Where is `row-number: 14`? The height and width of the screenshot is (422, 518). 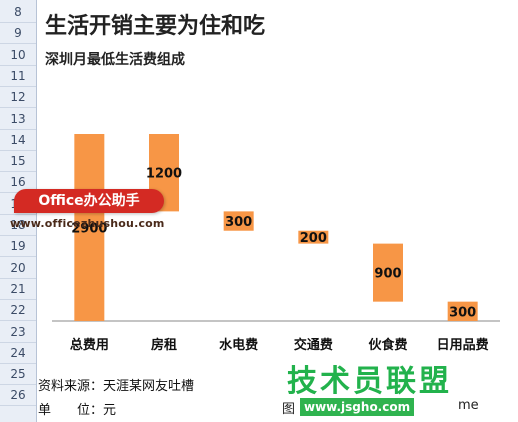
row-number: 14 is located at coordinates (18, 140).